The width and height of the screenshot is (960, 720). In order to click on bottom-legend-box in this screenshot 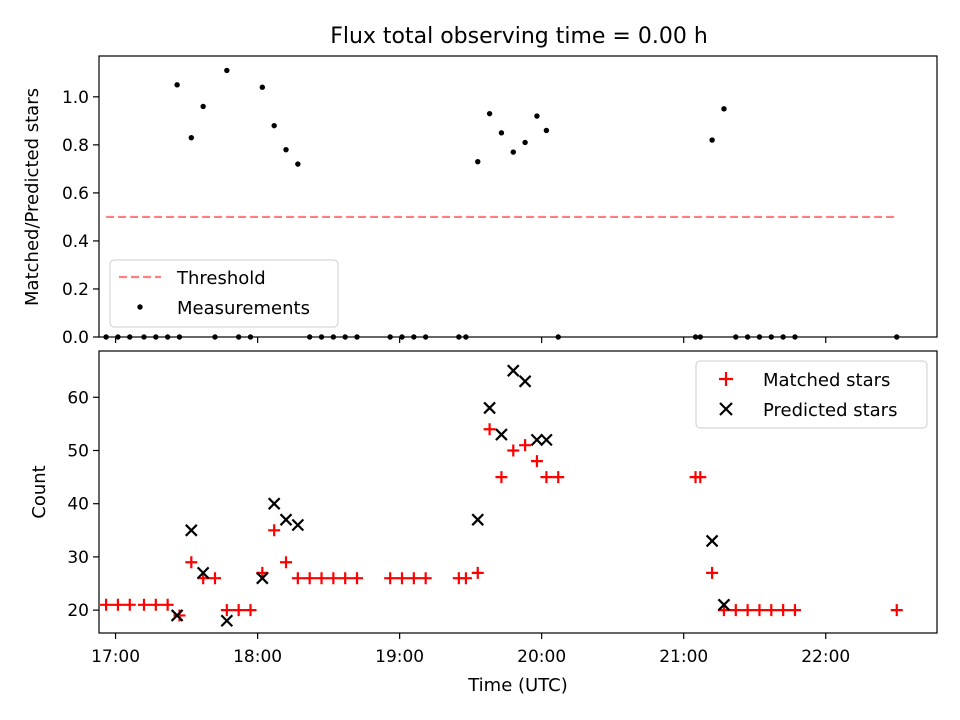, I will do `click(811, 394)`.